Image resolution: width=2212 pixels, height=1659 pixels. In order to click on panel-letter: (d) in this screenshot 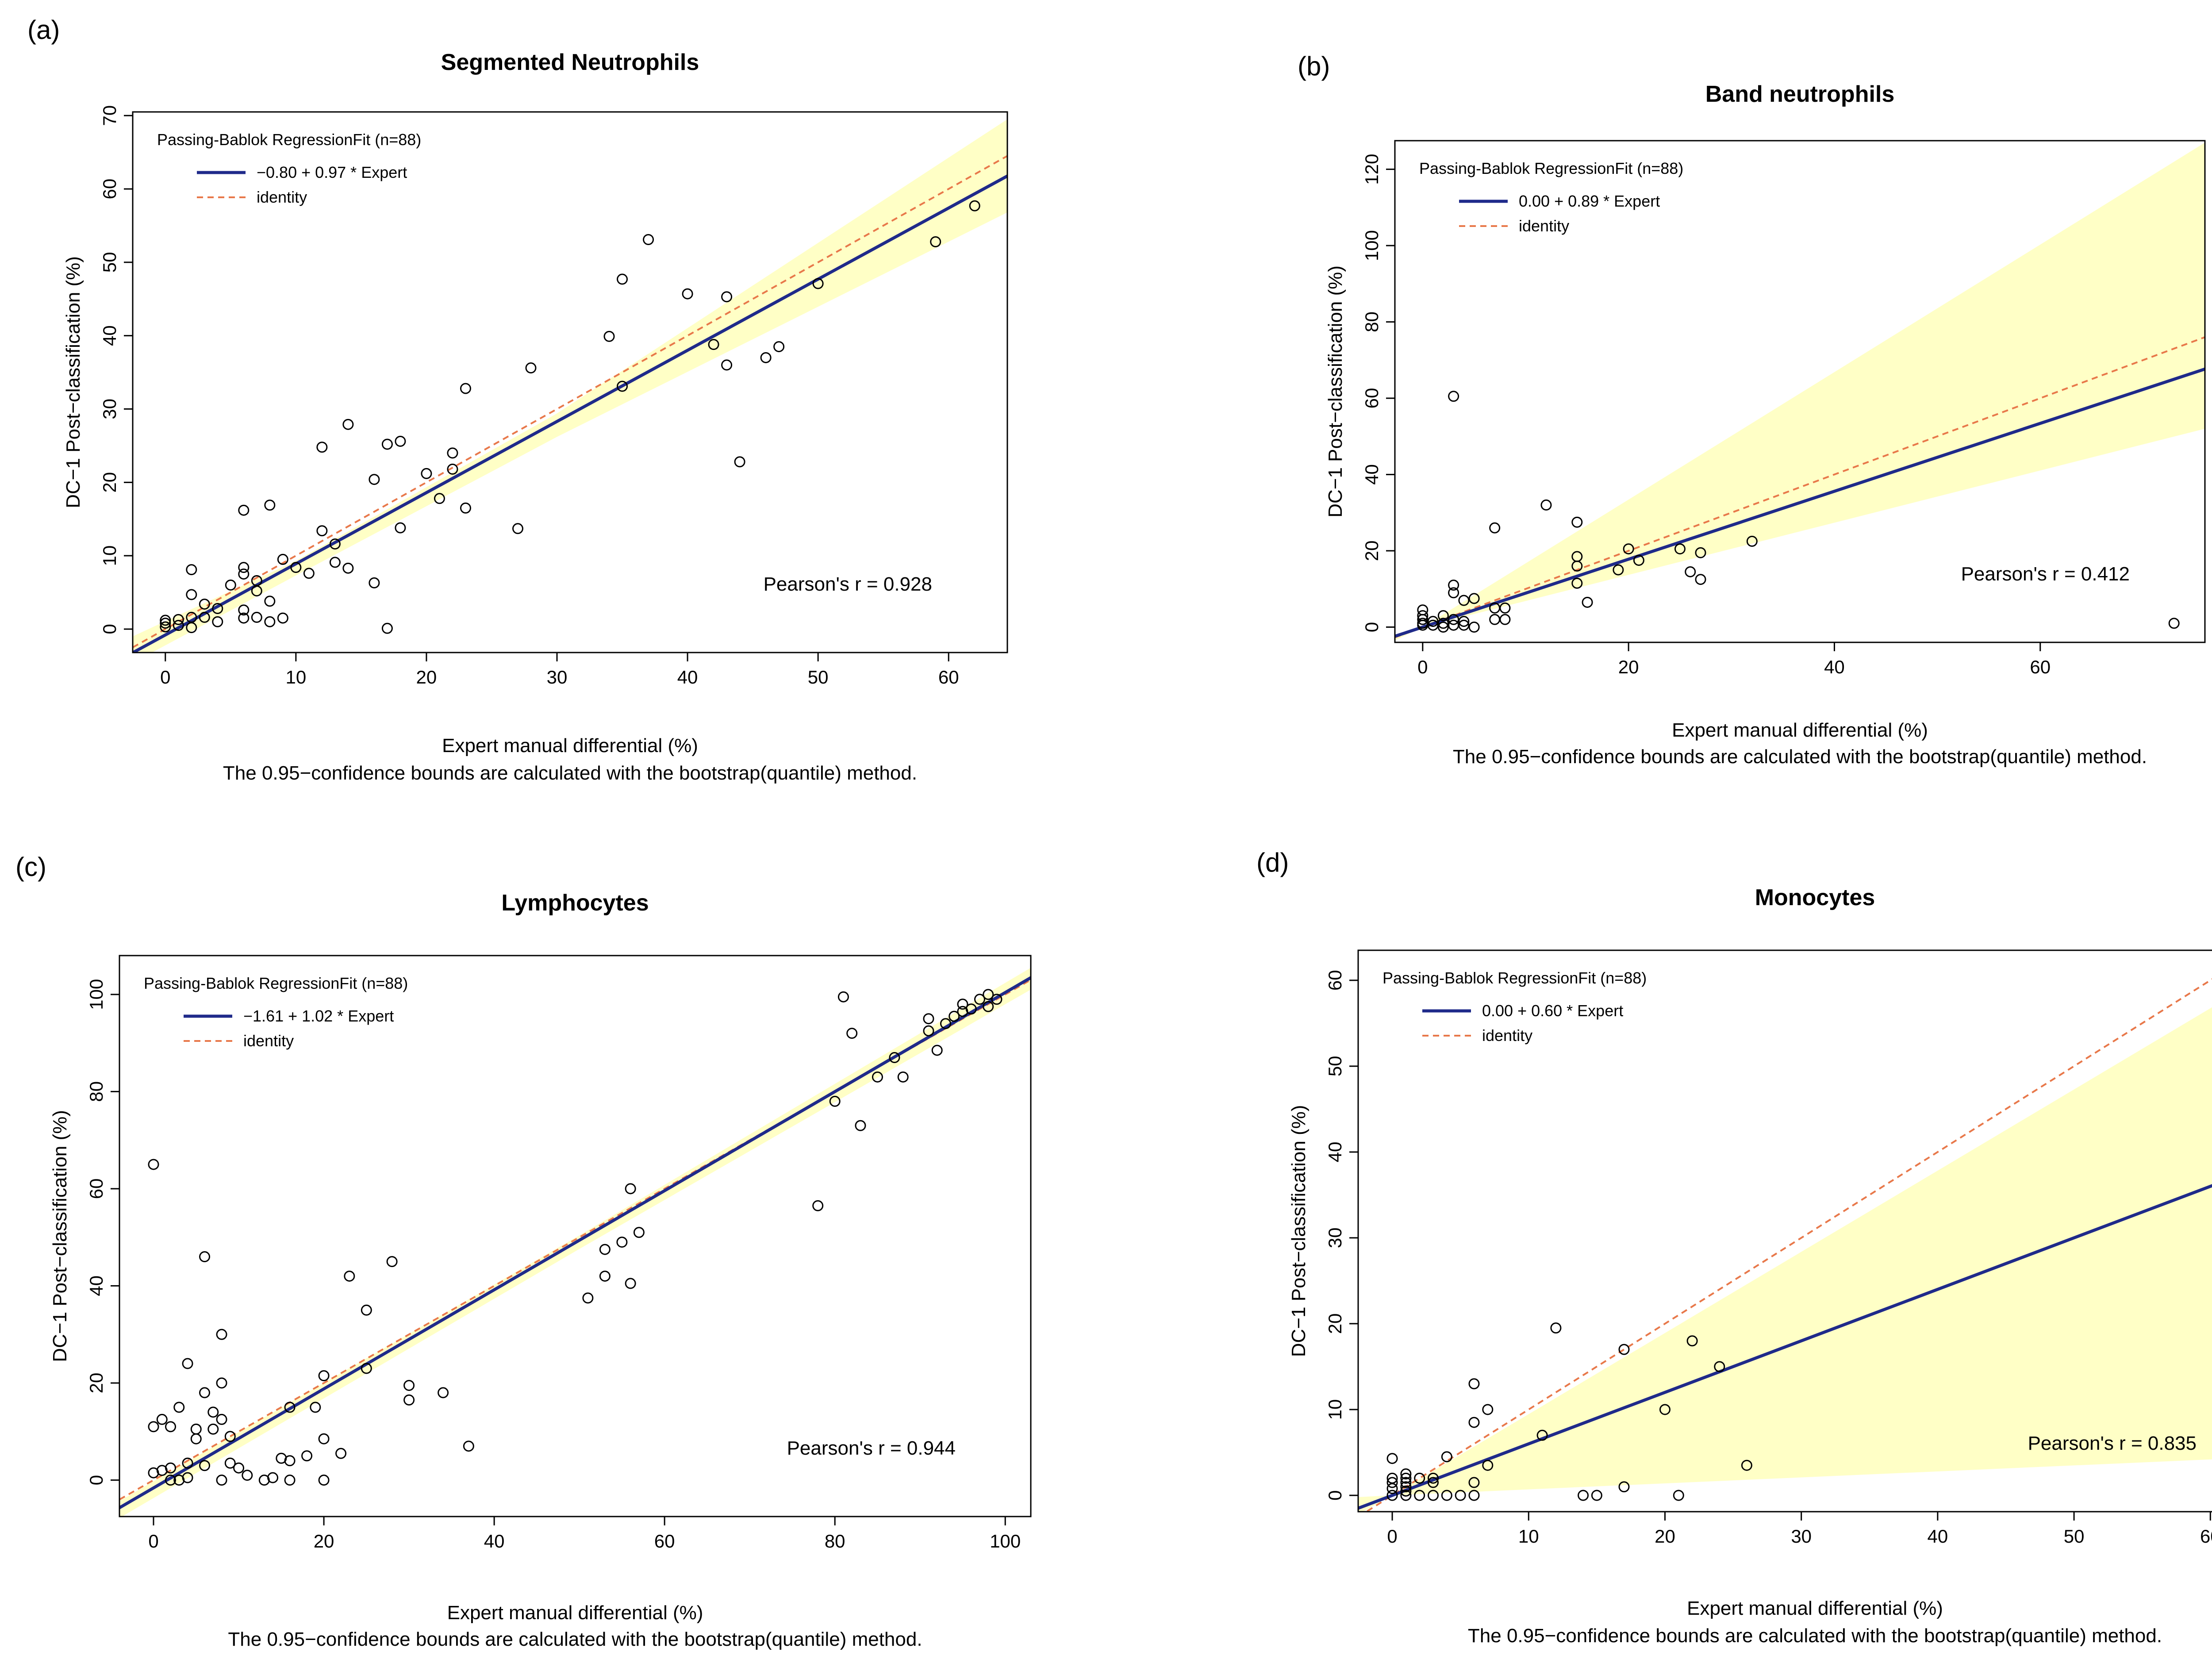, I will do `click(1273, 862)`.